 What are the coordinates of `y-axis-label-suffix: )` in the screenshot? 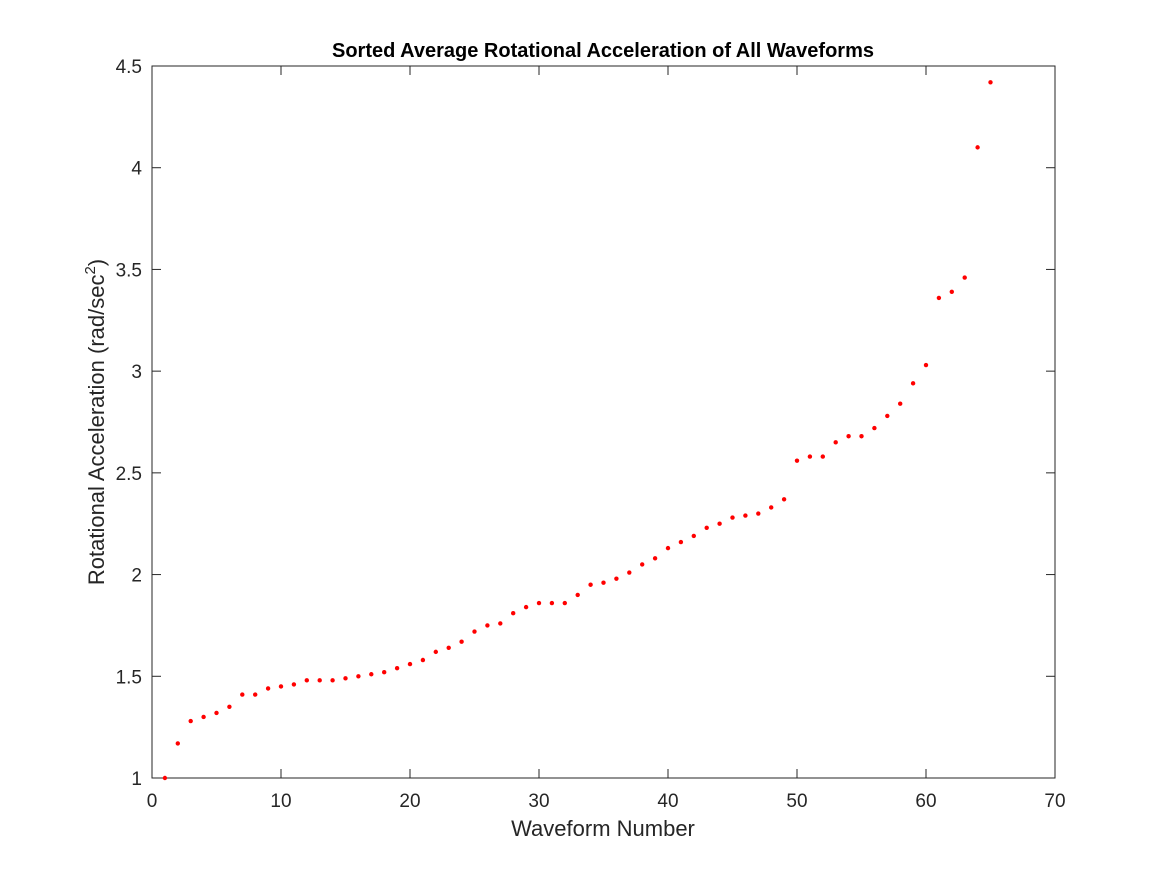 It's located at (96, 262).